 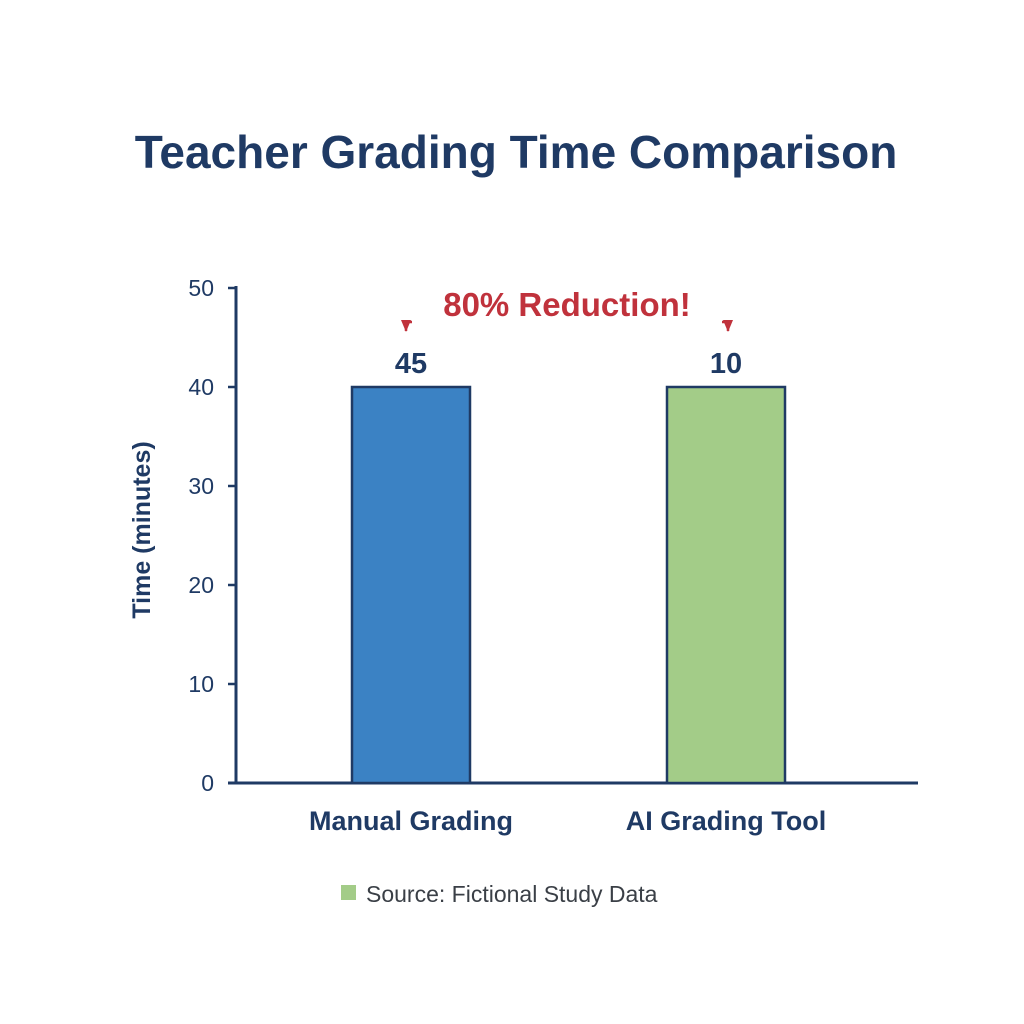 What do you see at coordinates (726, 821) in the screenshot?
I see `category-label-1: AI Grading Tool` at bounding box center [726, 821].